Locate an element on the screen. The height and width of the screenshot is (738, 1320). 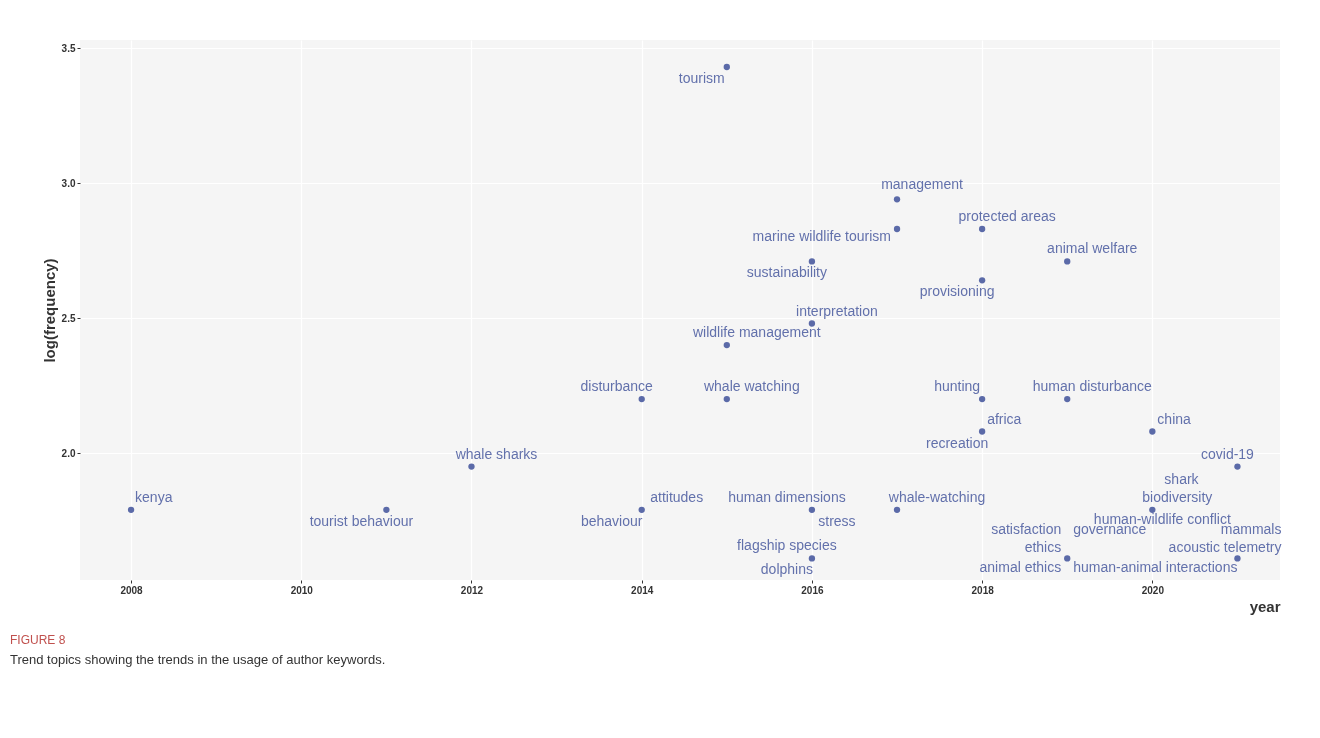
annotation: animal ethics is located at coordinates (1020, 567).